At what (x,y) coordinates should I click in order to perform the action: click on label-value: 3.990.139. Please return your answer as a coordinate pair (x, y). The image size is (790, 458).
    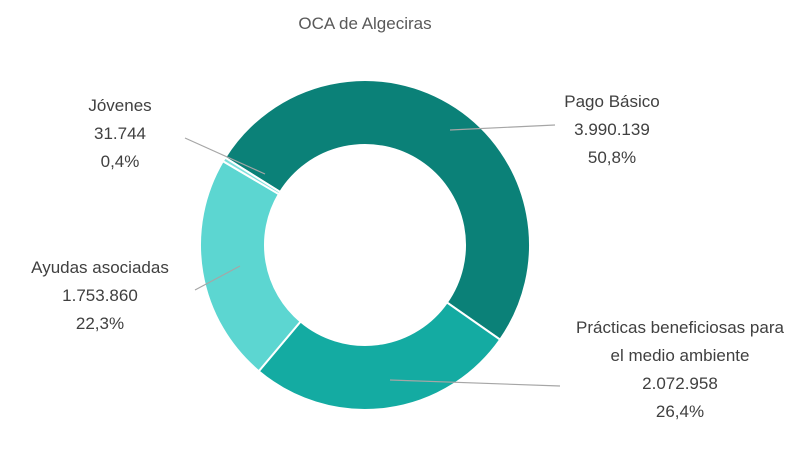
    Looking at the image, I should click on (612, 129).